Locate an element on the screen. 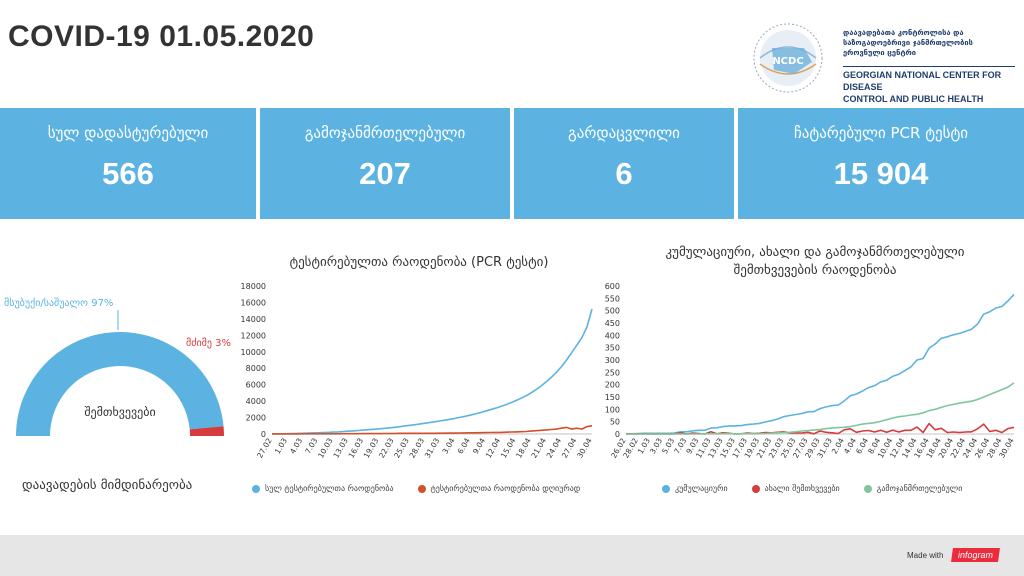 The width and height of the screenshot is (1024, 576). stat-label: სულ დადასტურებული is located at coordinates (128, 133).